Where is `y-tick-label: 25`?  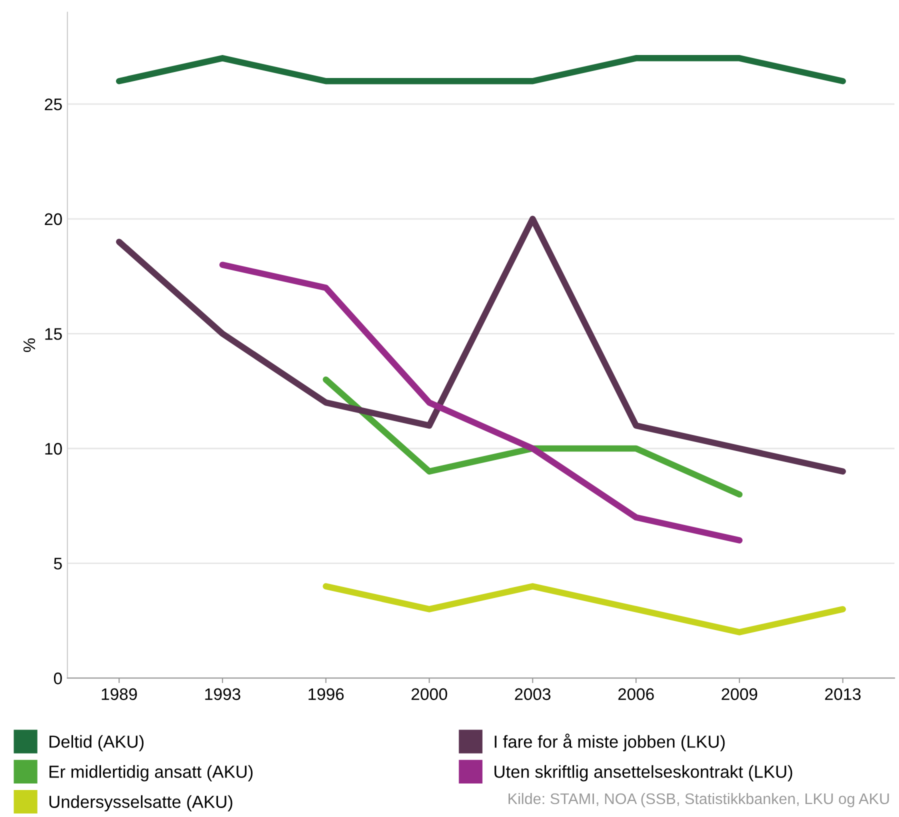
y-tick-label: 25 is located at coordinates (53, 104).